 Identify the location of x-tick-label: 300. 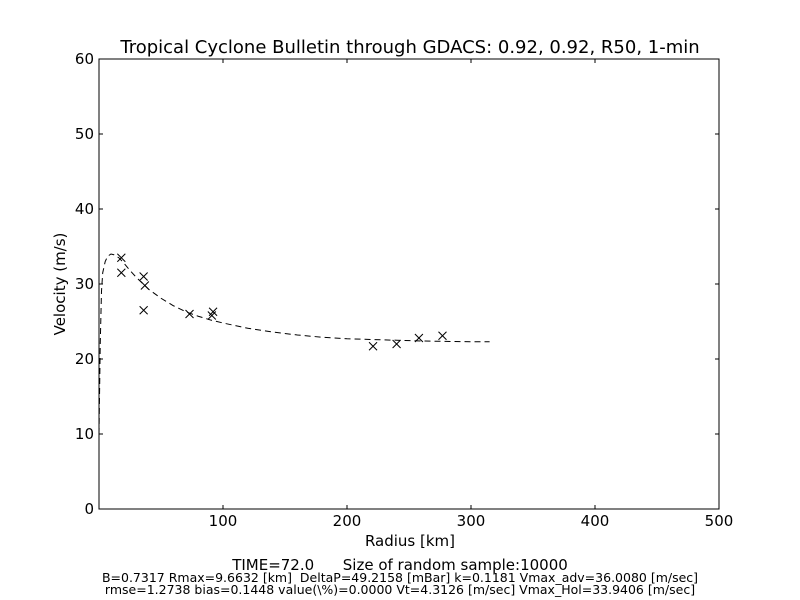
(471, 521).